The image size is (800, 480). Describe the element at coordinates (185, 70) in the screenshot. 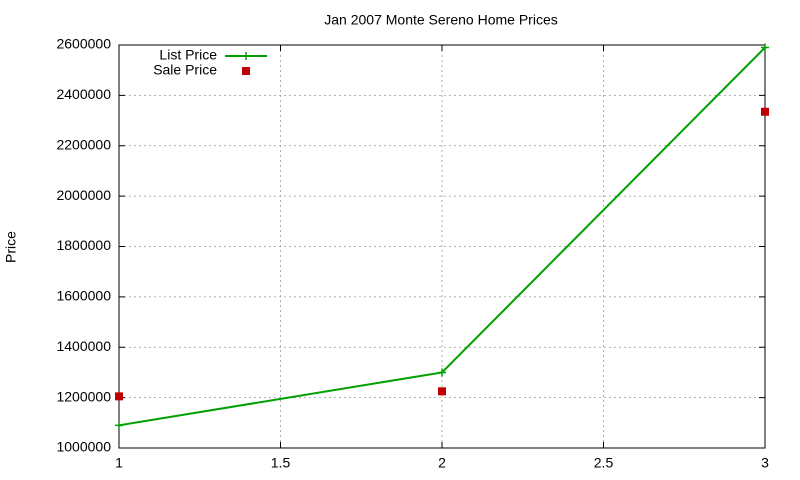

I see `legend-label: Sale Price` at that location.